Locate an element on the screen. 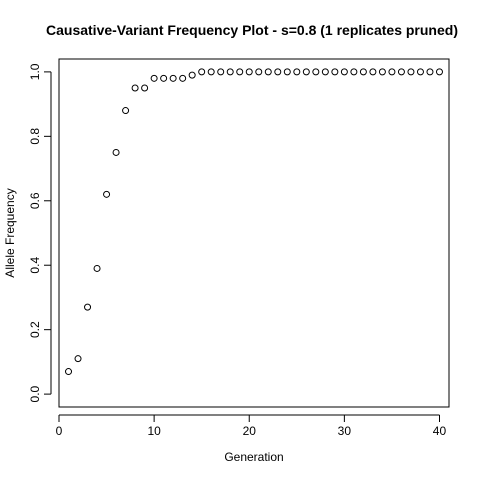 This screenshot has height=480, width=480. y-tick-label: 0.8 is located at coordinates (35, 136).